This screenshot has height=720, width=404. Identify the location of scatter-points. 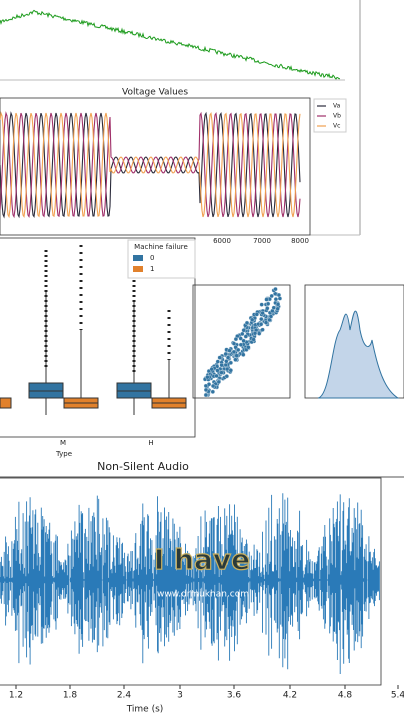
(242, 342).